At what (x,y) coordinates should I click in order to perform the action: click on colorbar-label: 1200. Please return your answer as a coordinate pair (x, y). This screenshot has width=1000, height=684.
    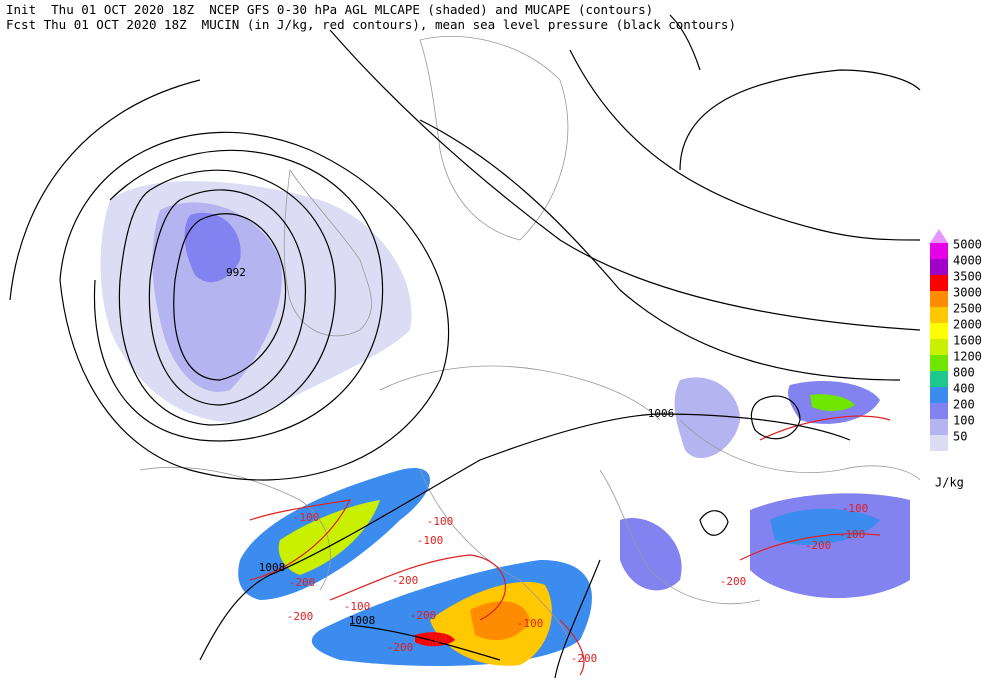
    Looking at the image, I should click on (967, 357).